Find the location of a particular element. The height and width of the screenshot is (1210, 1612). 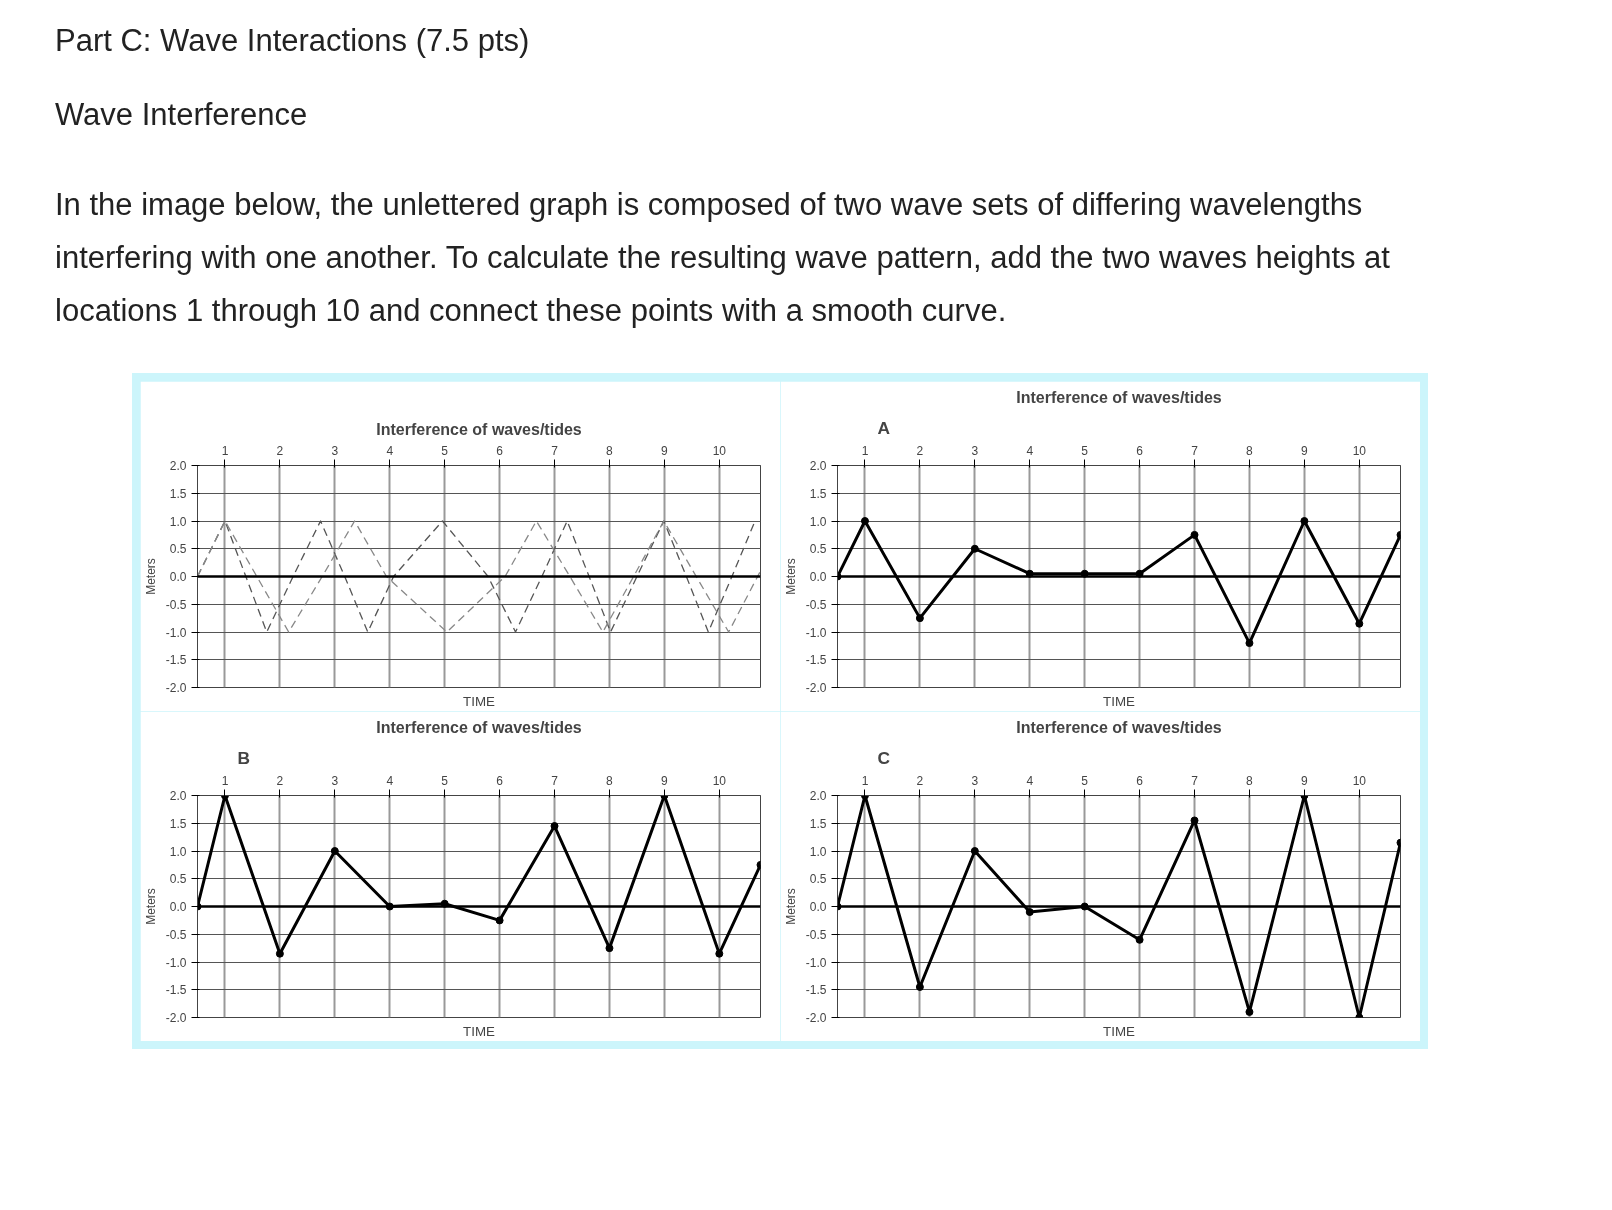

text: Wave Interference is located at coordinates (182, 115).